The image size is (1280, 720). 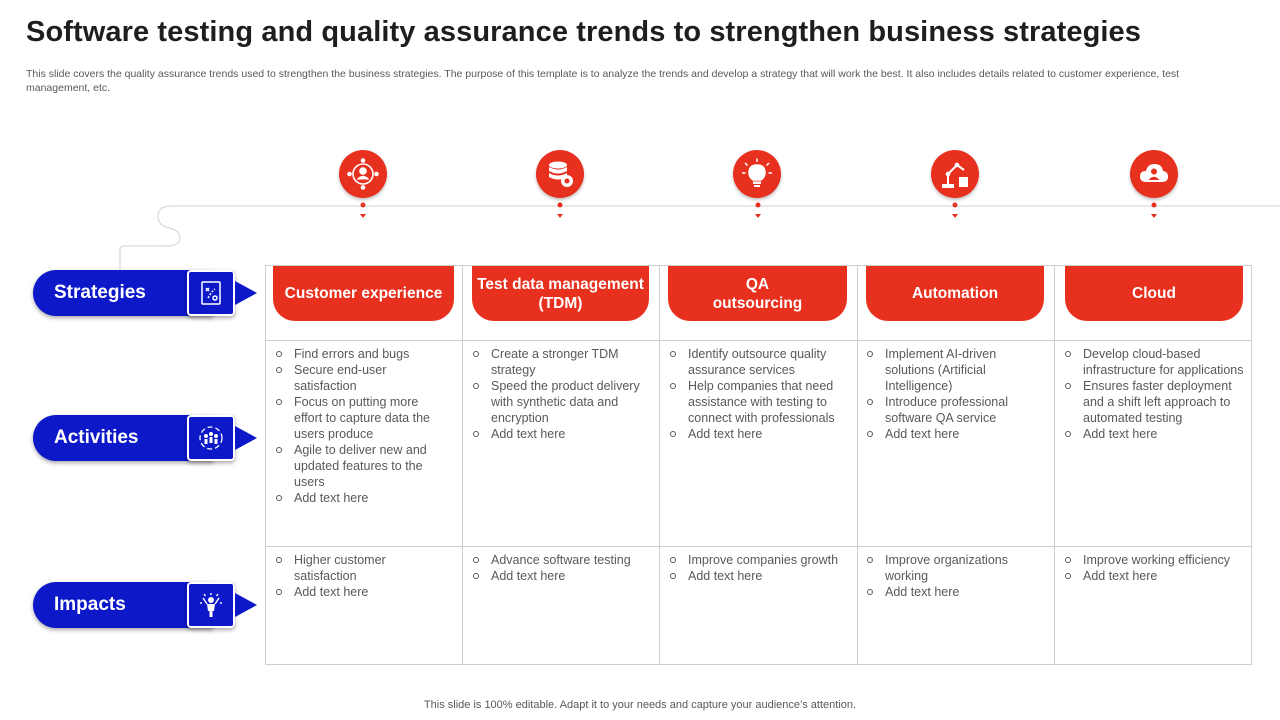 I want to click on impacts-list-test-data-management: Advance software testing Add text here, so click(x=560, y=568).